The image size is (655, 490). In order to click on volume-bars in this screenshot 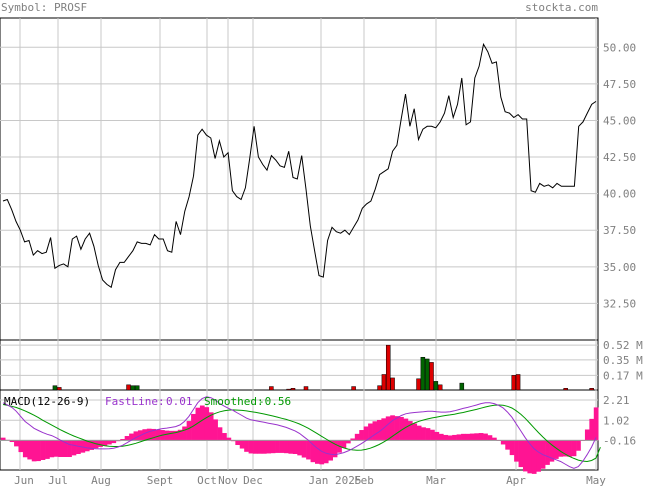, I will do `click(323, 367)`.